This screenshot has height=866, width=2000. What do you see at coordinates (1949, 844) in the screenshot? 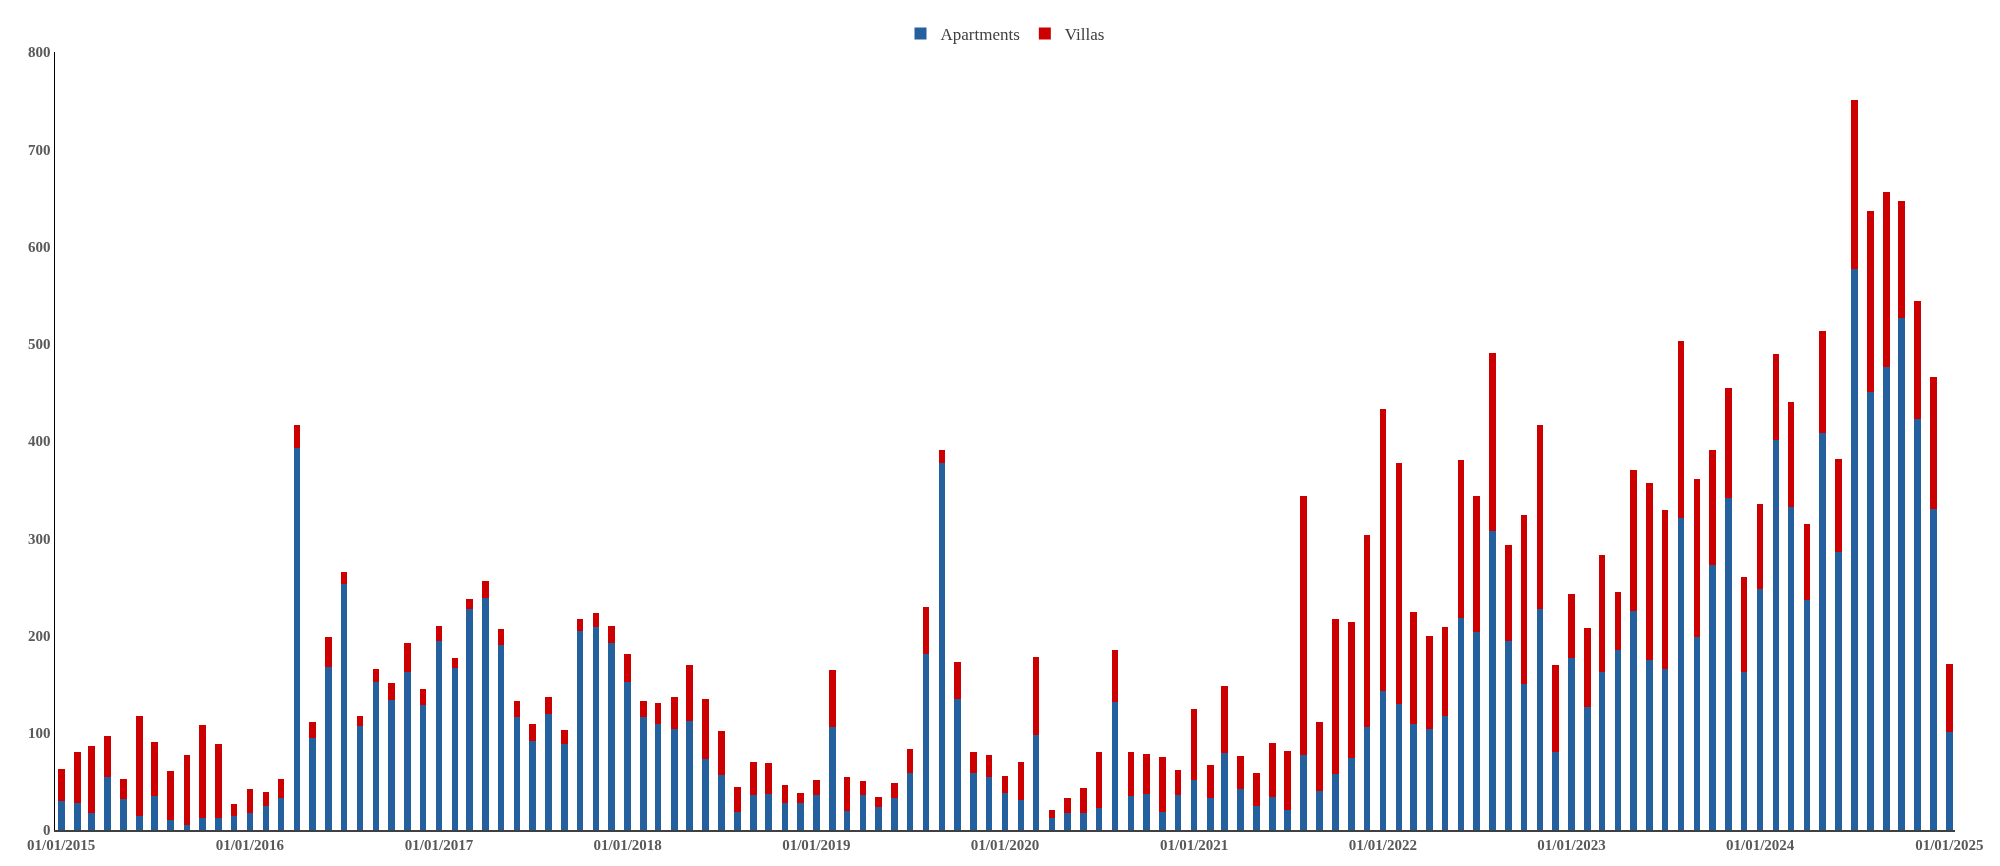
I see `x-tick-label: 01/01/2025` at bounding box center [1949, 844].